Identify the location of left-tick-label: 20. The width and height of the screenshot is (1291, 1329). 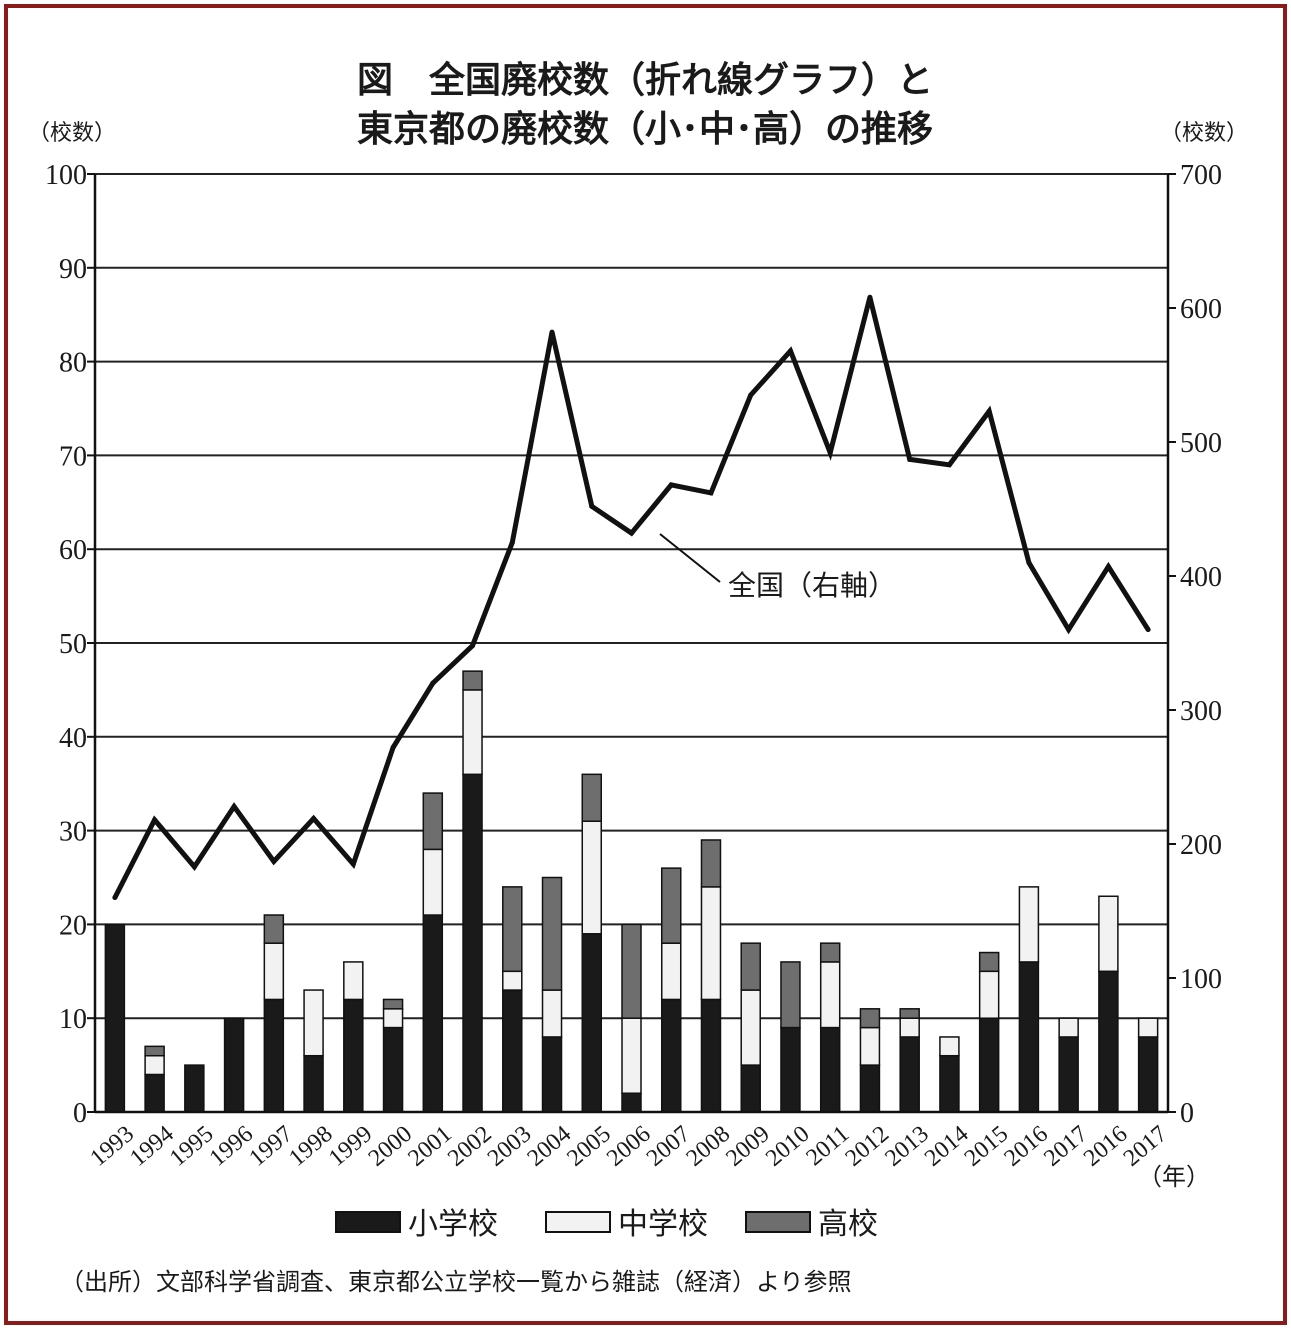
(73, 925).